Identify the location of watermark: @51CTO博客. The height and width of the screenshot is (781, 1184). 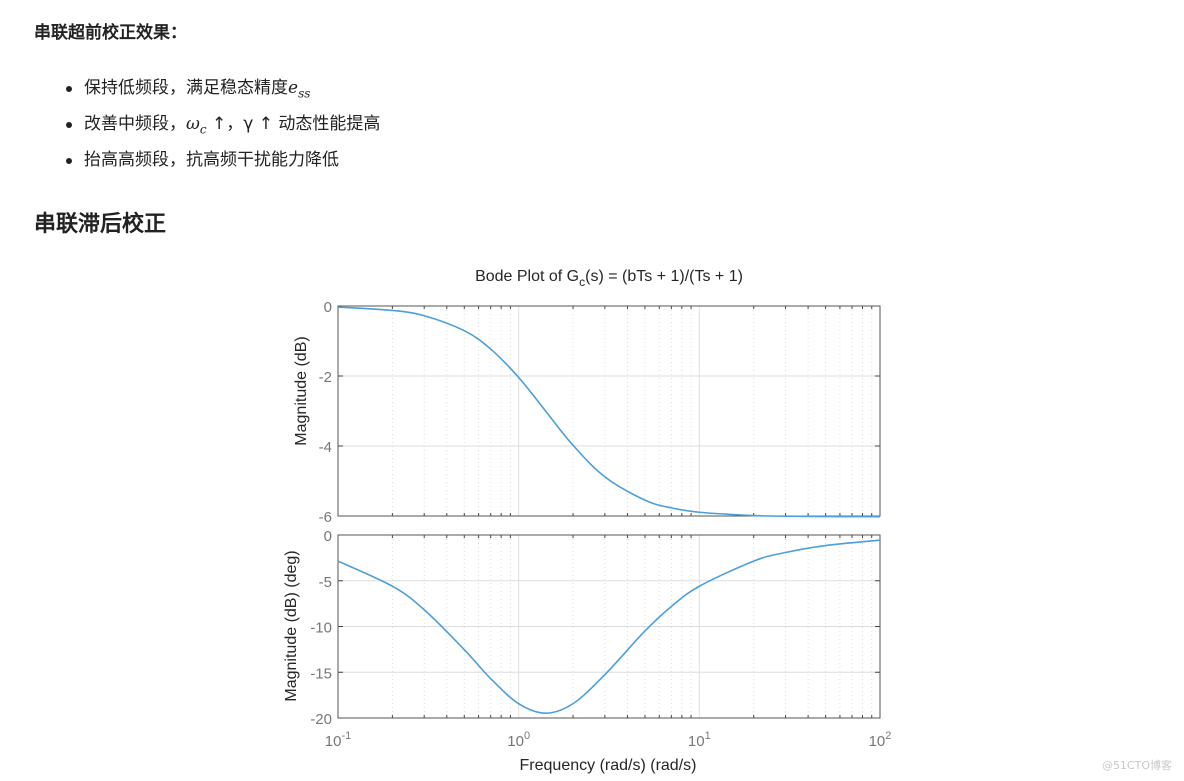
(1136, 765).